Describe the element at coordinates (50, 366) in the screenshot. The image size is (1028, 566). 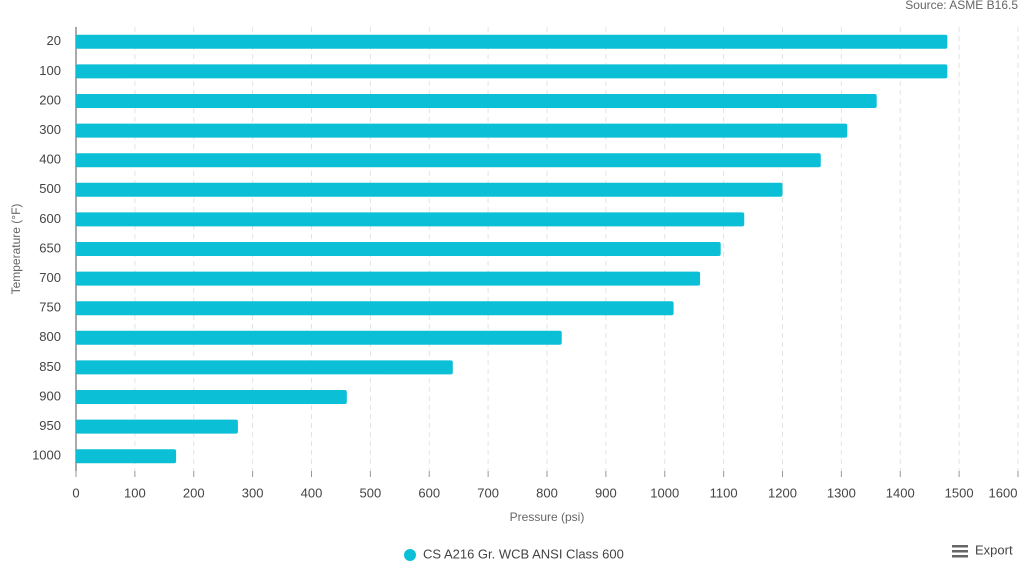
I see `y-tick-label: 850` at that location.